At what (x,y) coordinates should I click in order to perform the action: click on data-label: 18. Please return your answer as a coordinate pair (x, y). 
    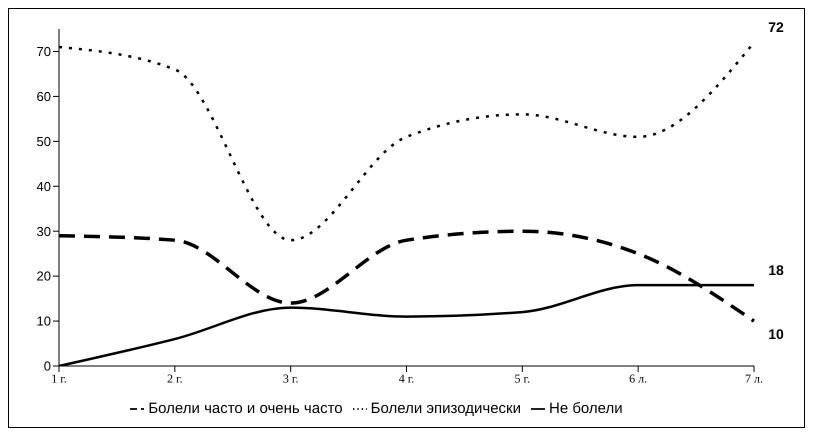
    Looking at the image, I should click on (776, 270).